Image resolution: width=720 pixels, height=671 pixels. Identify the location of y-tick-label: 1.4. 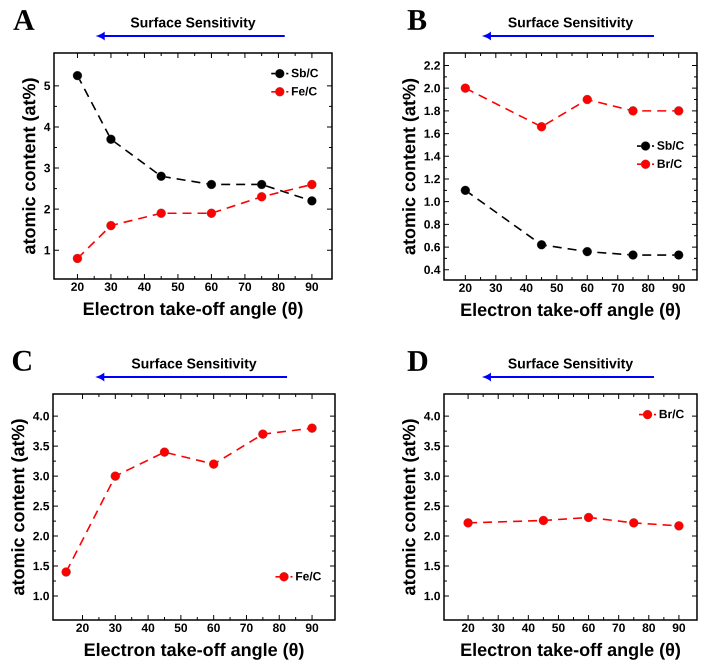
(432, 156).